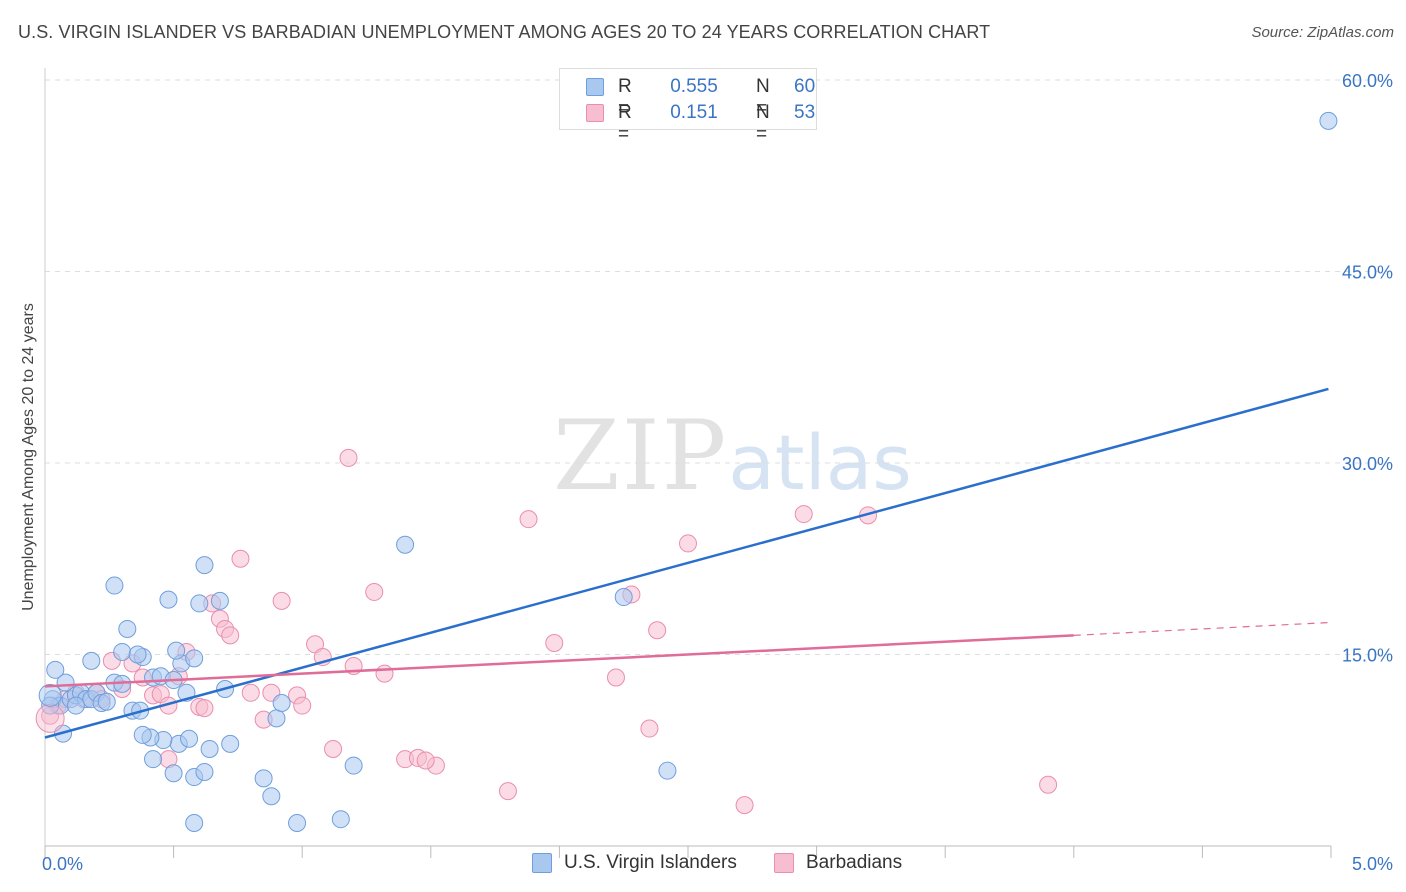 The image size is (1406, 892). Describe the element at coordinates (732, 456) in the screenshot. I see `watermark: ZIPatlas` at that location.